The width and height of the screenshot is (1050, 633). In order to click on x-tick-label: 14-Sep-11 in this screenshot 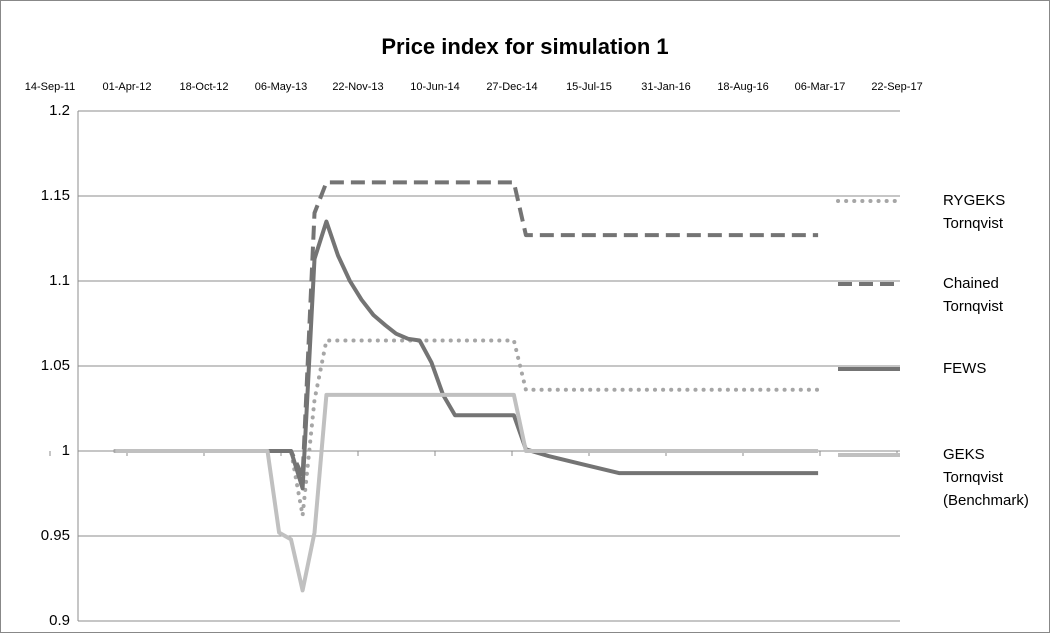, I will do `click(50, 87)`.